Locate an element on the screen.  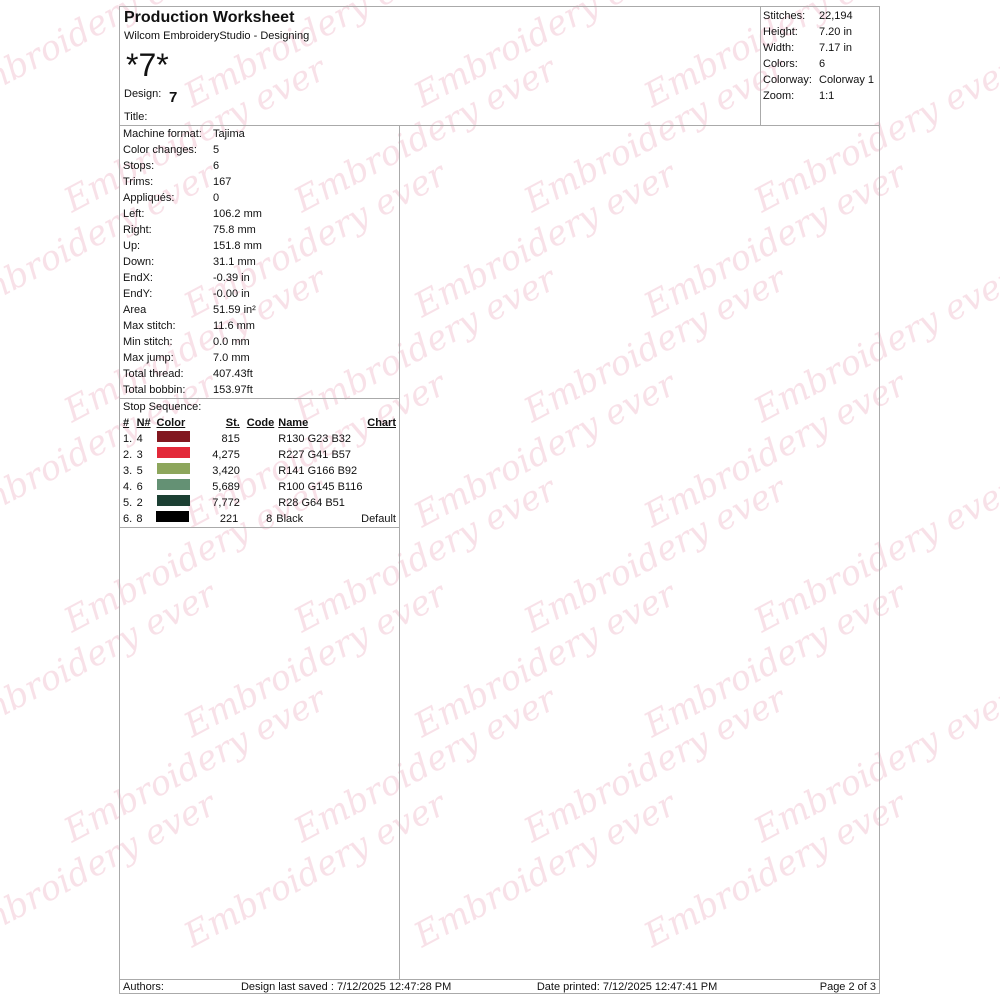
summary-row-label: Height: is located at coordinates (780, 32).